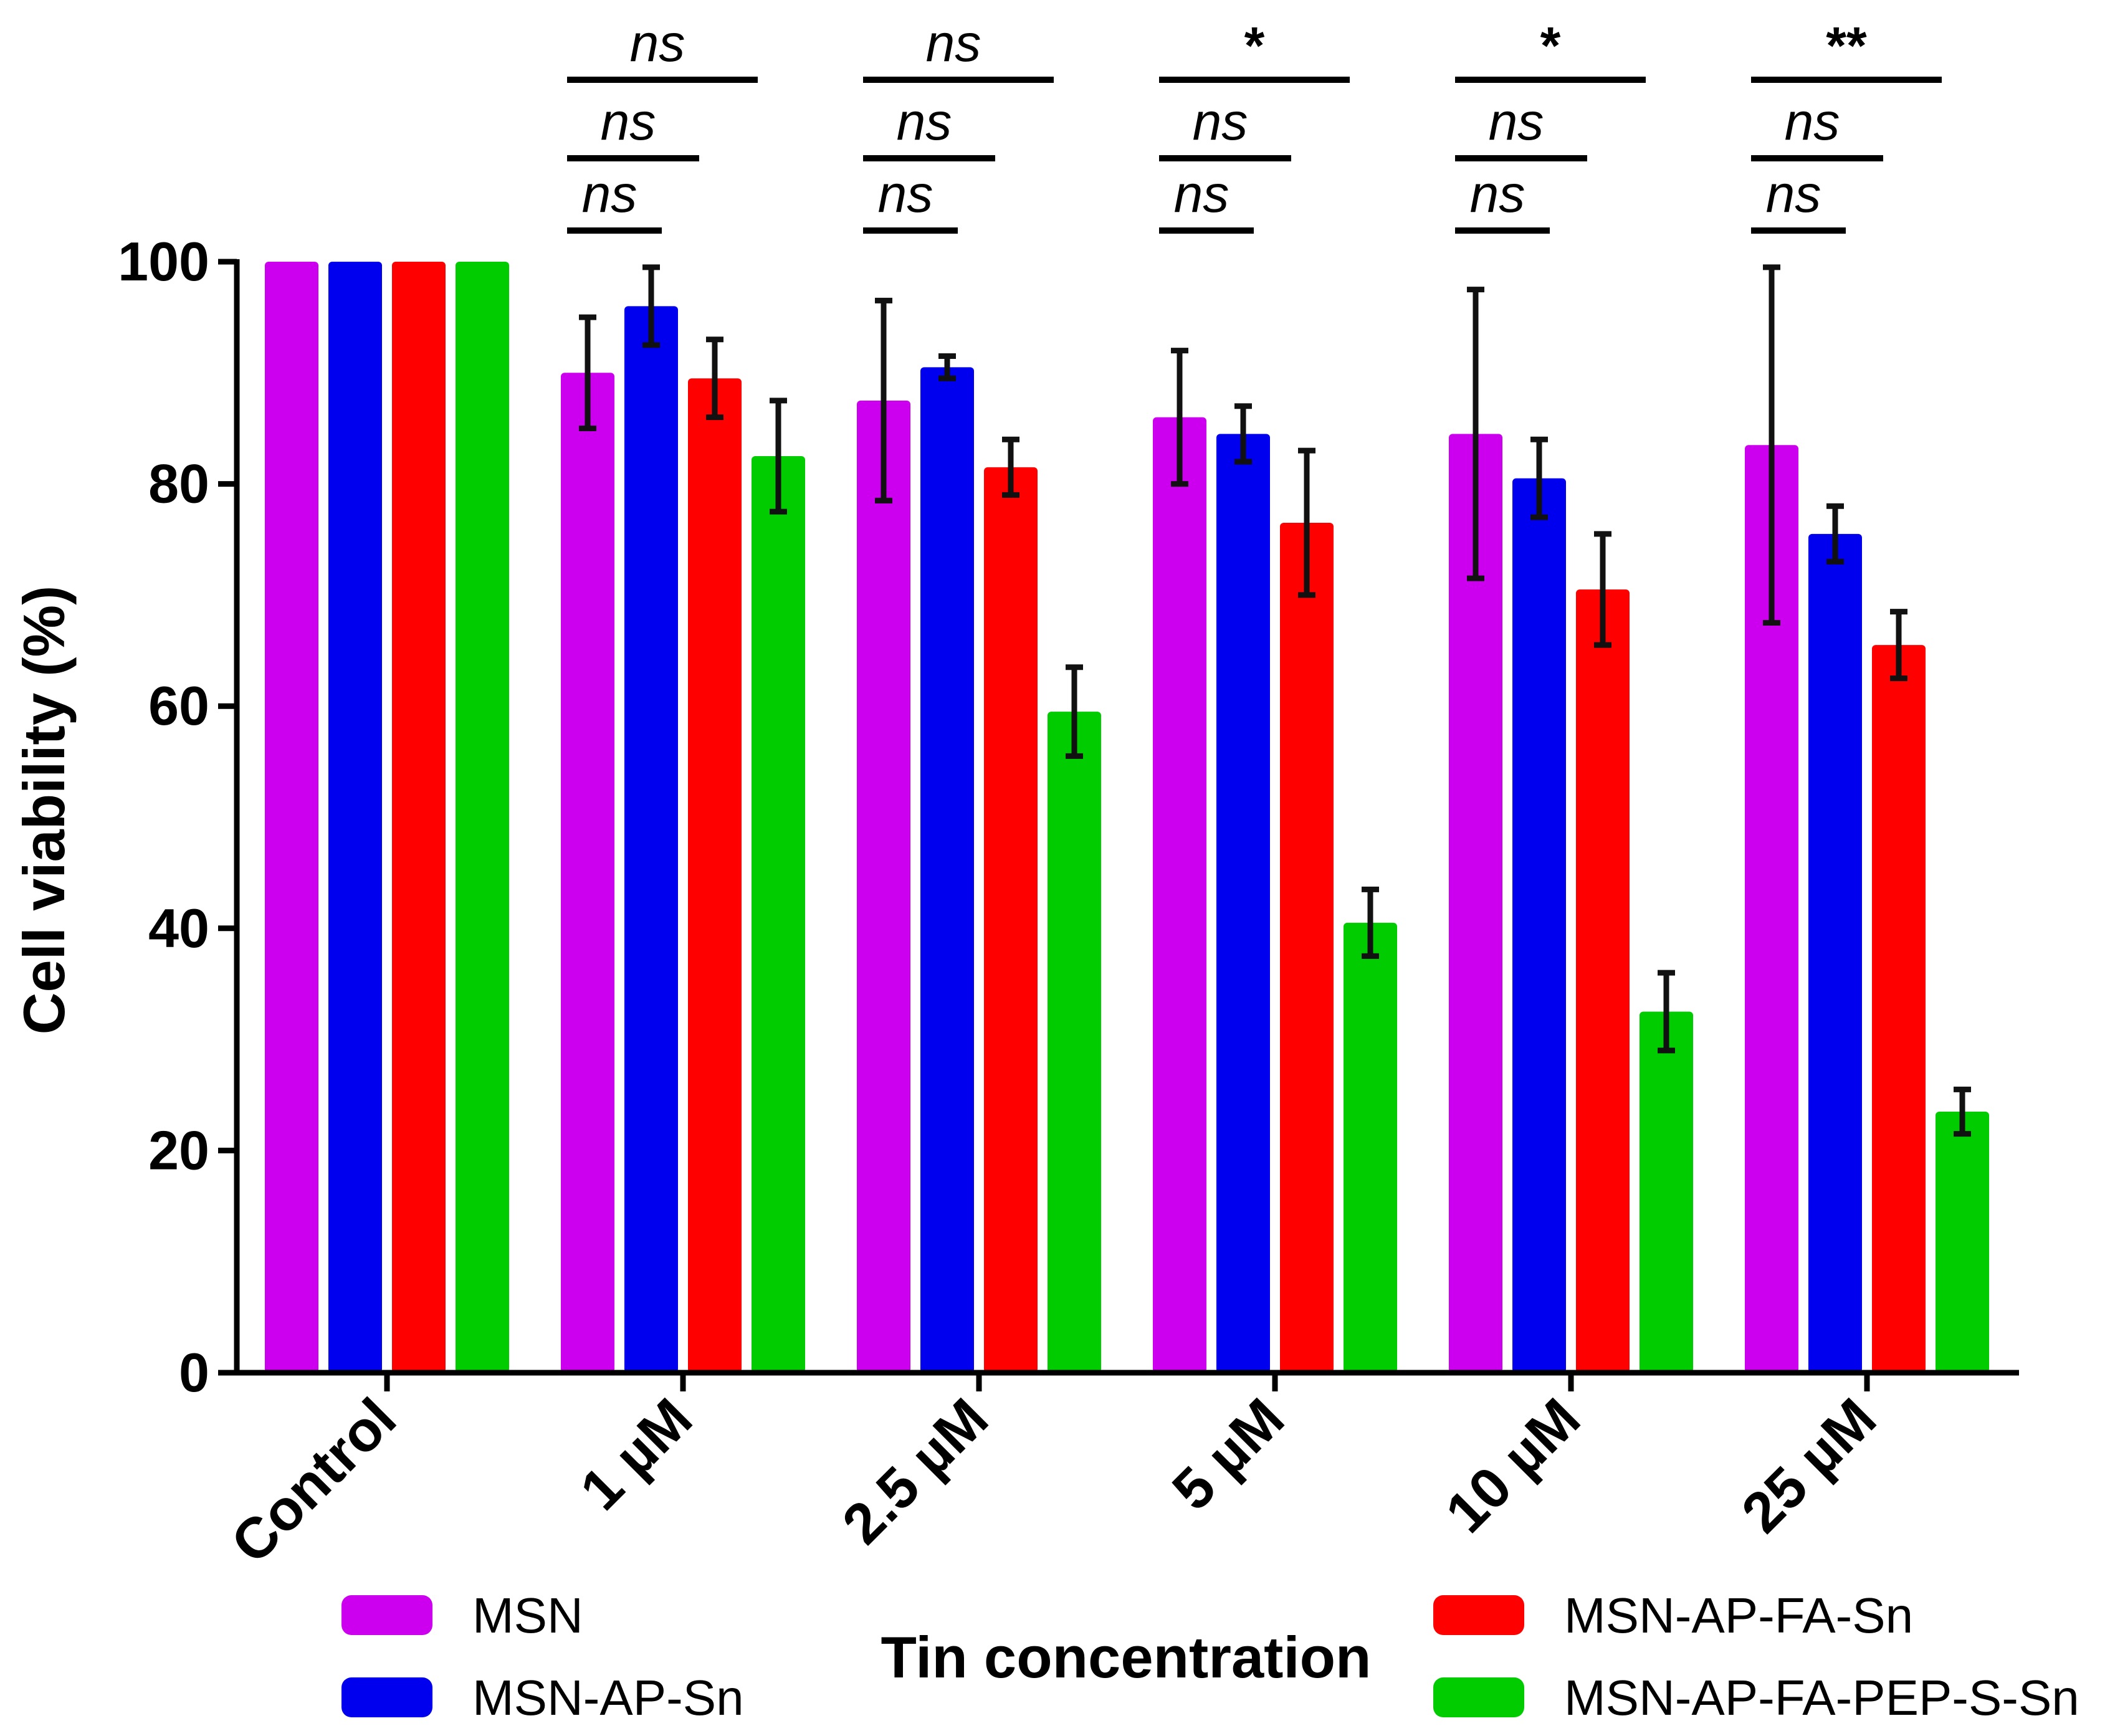  What do you see at coordinates (1228, 1454) in the screenshot?
I see `x-tick-label: 5 µM` at bounding box center [1228, 1454].